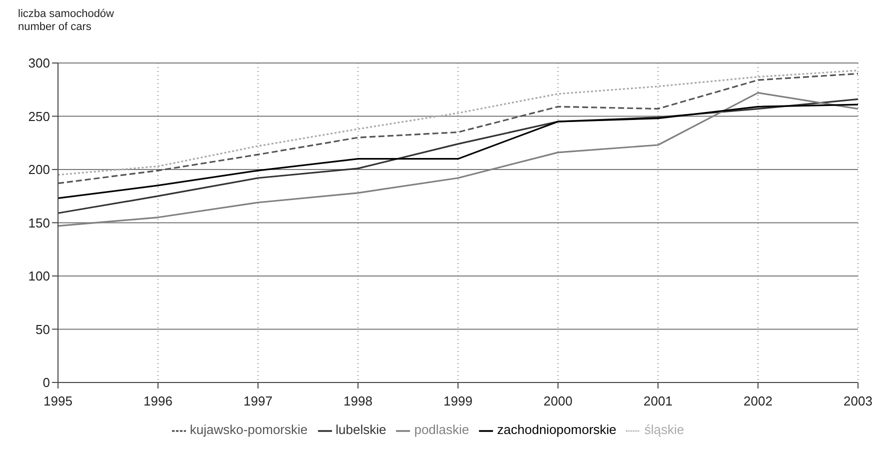  What do you see at coordinates (458, 401) in the screenshot?
I see `x-tick-label: 1999` at bounding box center [458, 401].